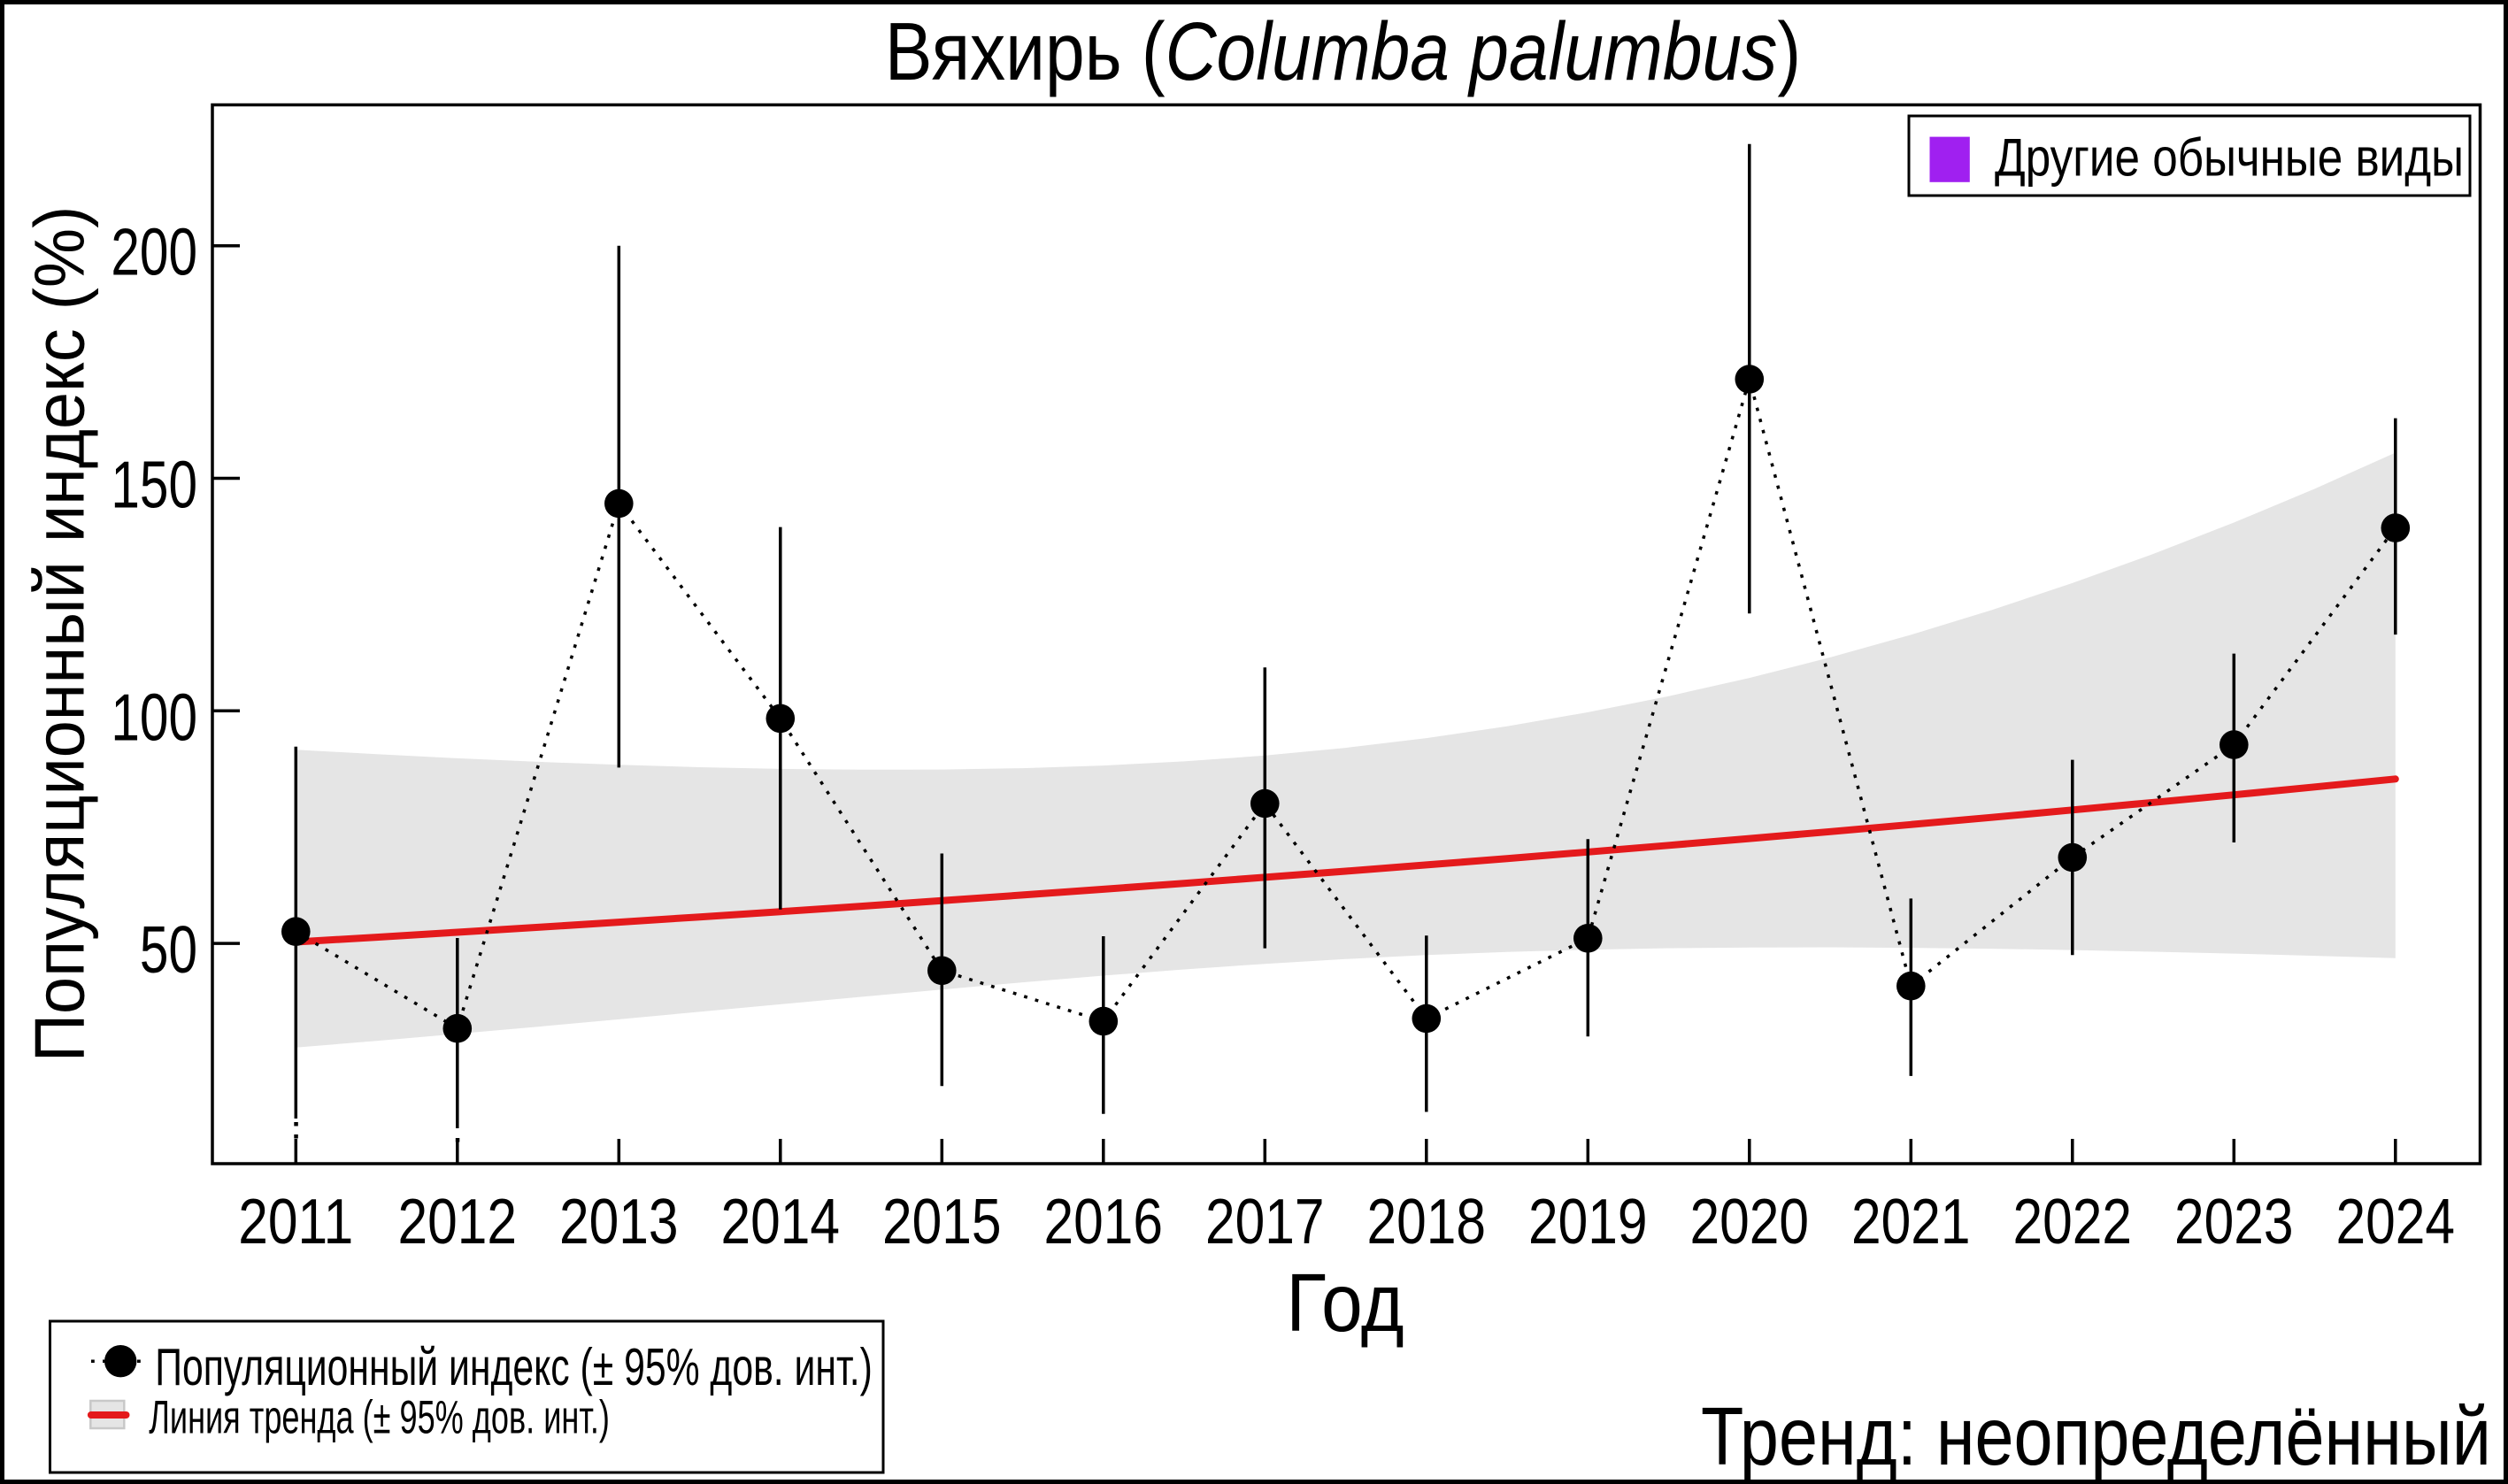  Describe the element at coordinates (619, 1222) in the screenshot. I see `svg-text: 2013` at that location.